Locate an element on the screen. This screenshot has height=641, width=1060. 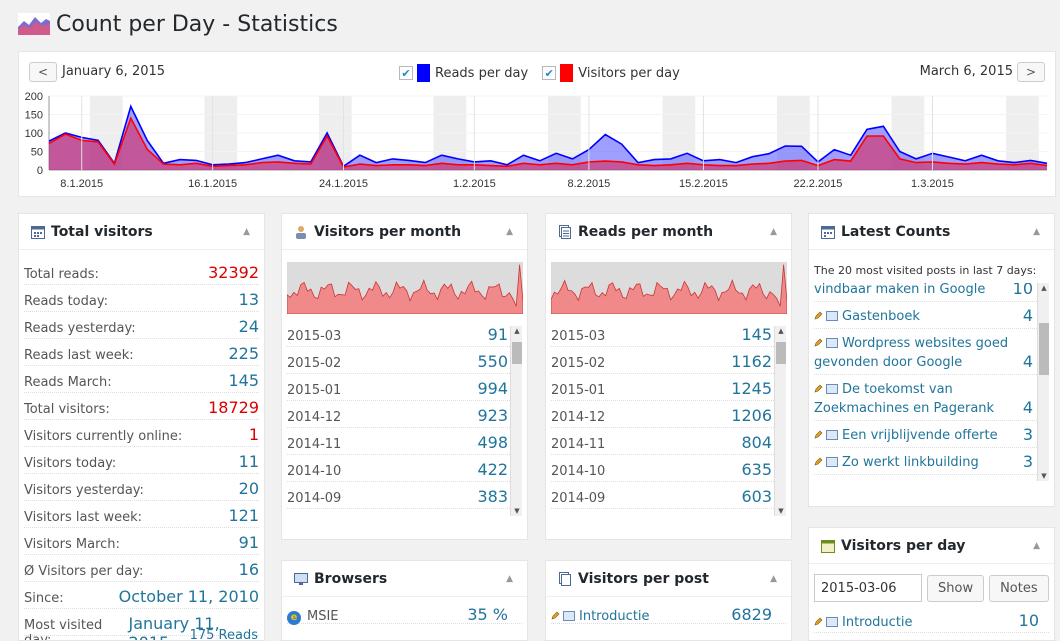
date-input: 2015-03-06 is located at coordinates (868, 588).